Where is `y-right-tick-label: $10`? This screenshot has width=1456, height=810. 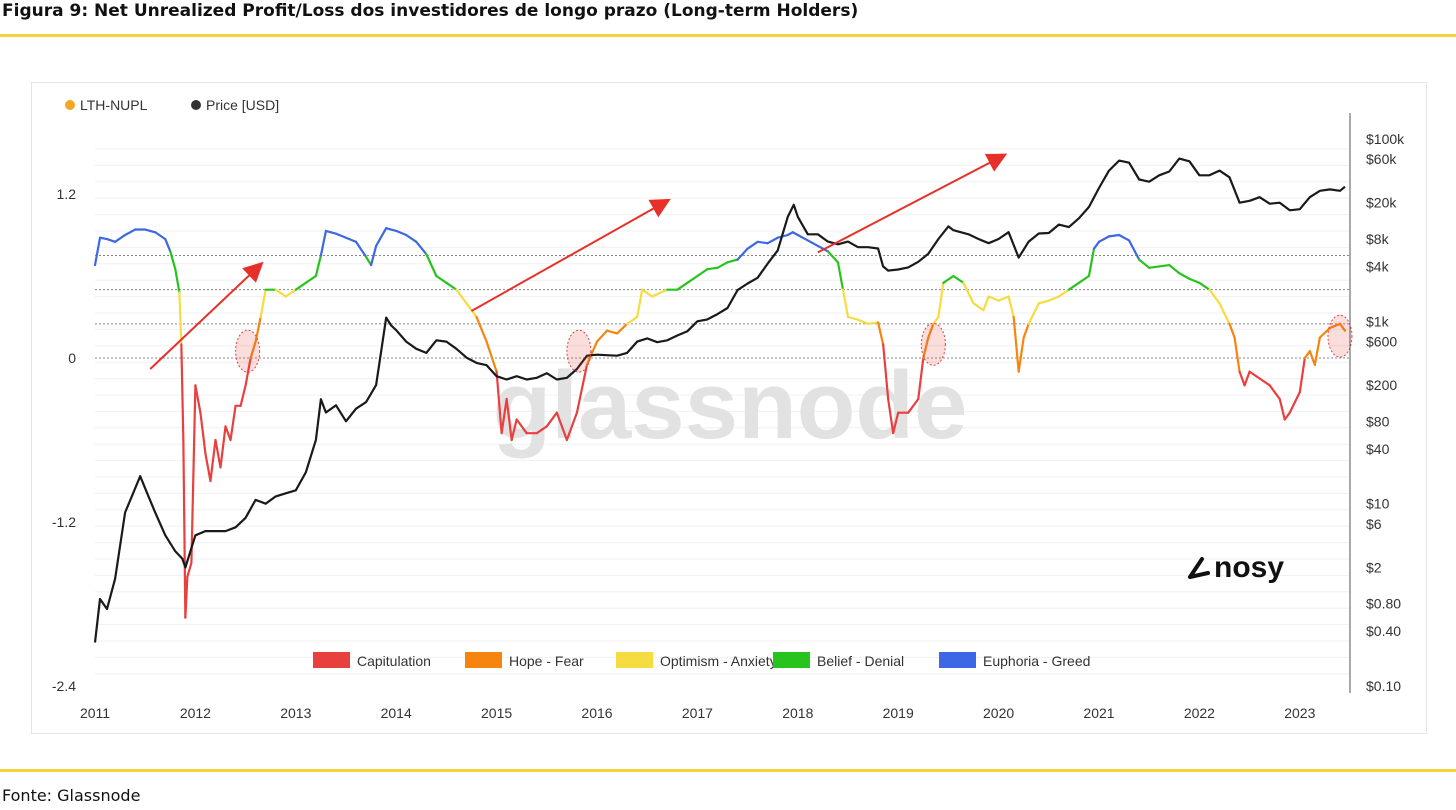 y-right-tick-label: $10 is located at coordinates (1378, 504).